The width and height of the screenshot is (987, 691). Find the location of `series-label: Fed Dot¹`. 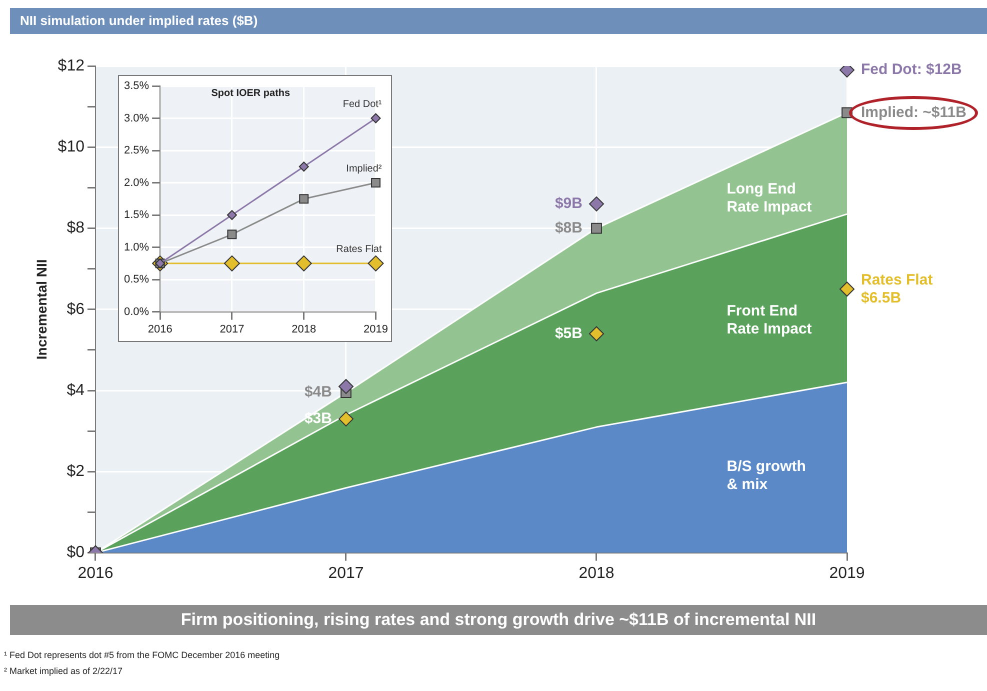

series-label: Fed Dot¹ is located at coordinates (362, 104).